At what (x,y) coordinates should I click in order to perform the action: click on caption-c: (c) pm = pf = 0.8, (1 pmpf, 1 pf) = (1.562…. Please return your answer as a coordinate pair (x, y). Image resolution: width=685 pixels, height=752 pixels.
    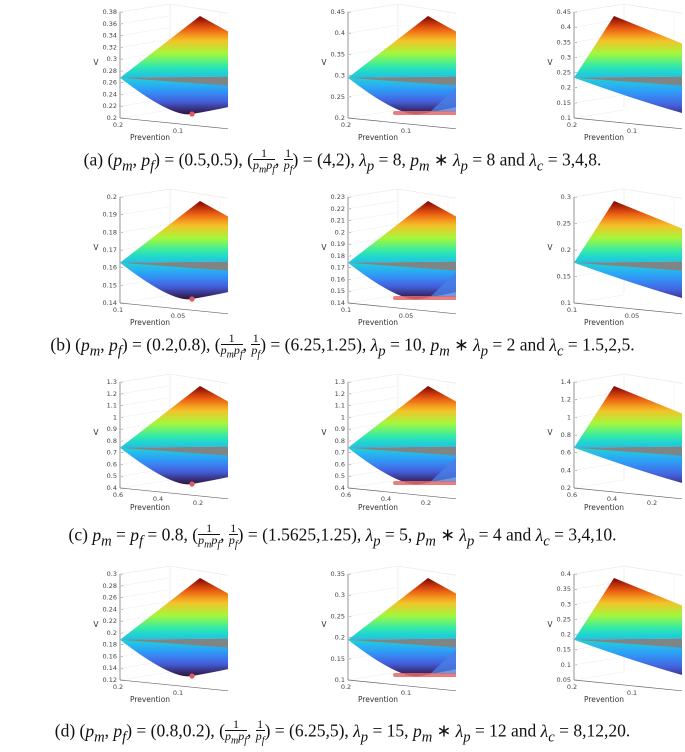
    Looking at the image, I should click on (342, 536).